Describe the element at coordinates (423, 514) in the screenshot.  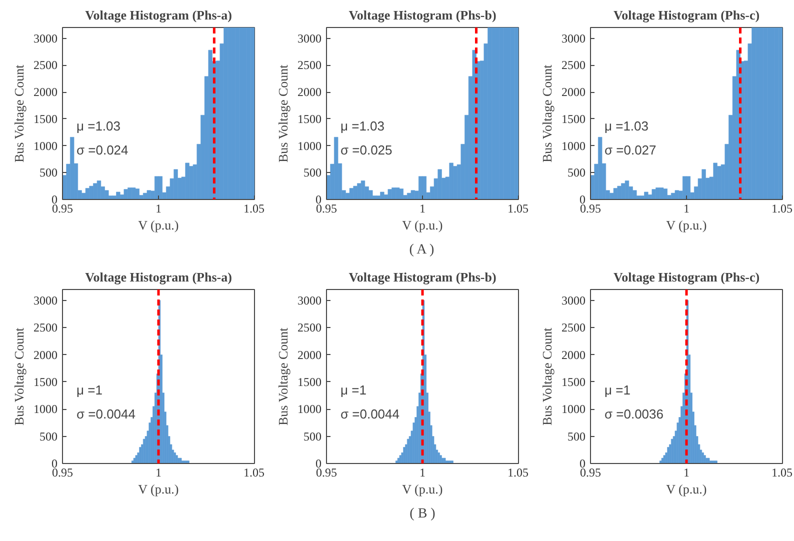
I see `text: ( B )` at that location.